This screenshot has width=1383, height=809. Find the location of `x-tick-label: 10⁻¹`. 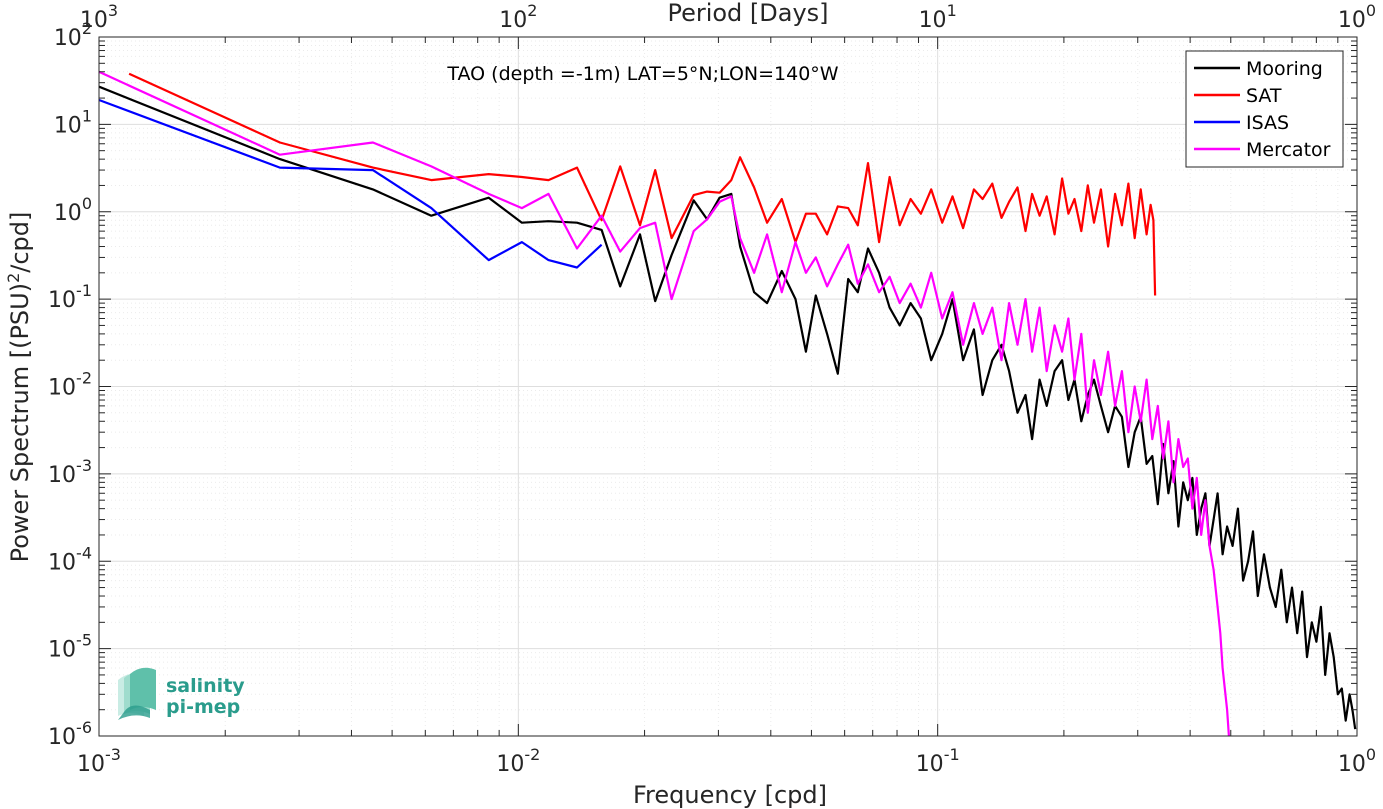

x-tick-label: 10⁻¹ is located at coordinates (938, 761).